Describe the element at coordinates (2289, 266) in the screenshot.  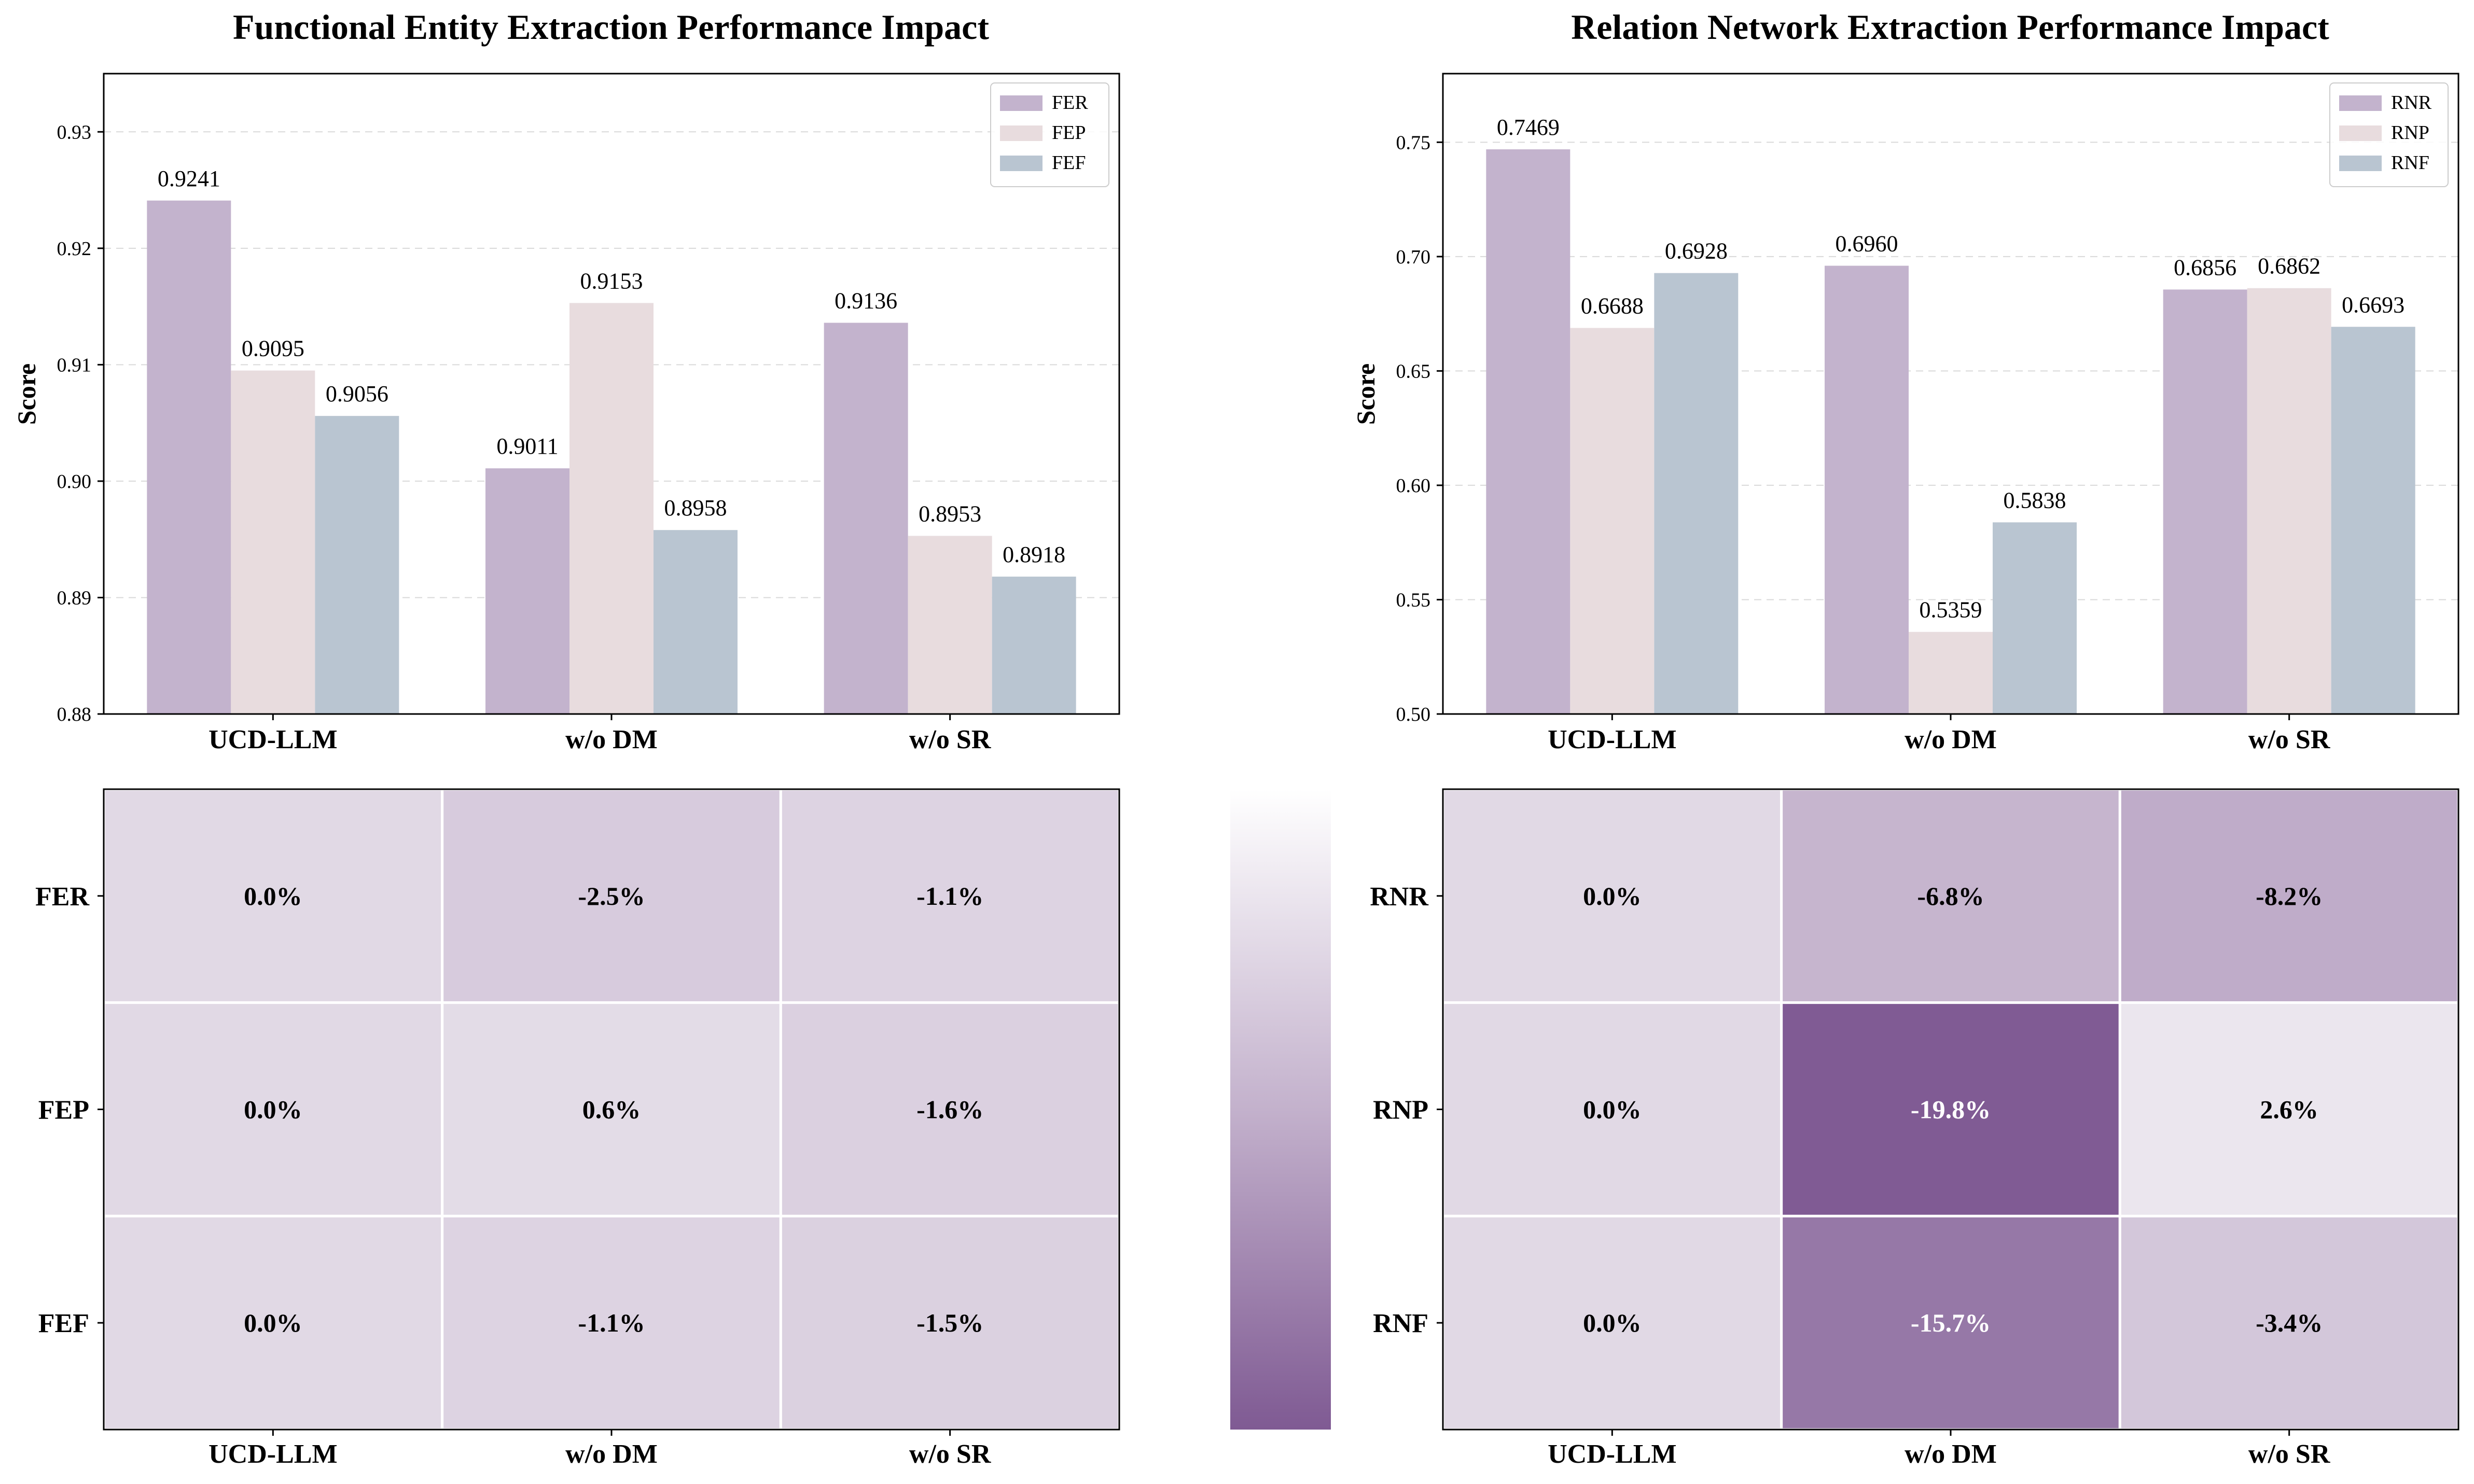
I see `relation-data-label: 0.6862` at that location.